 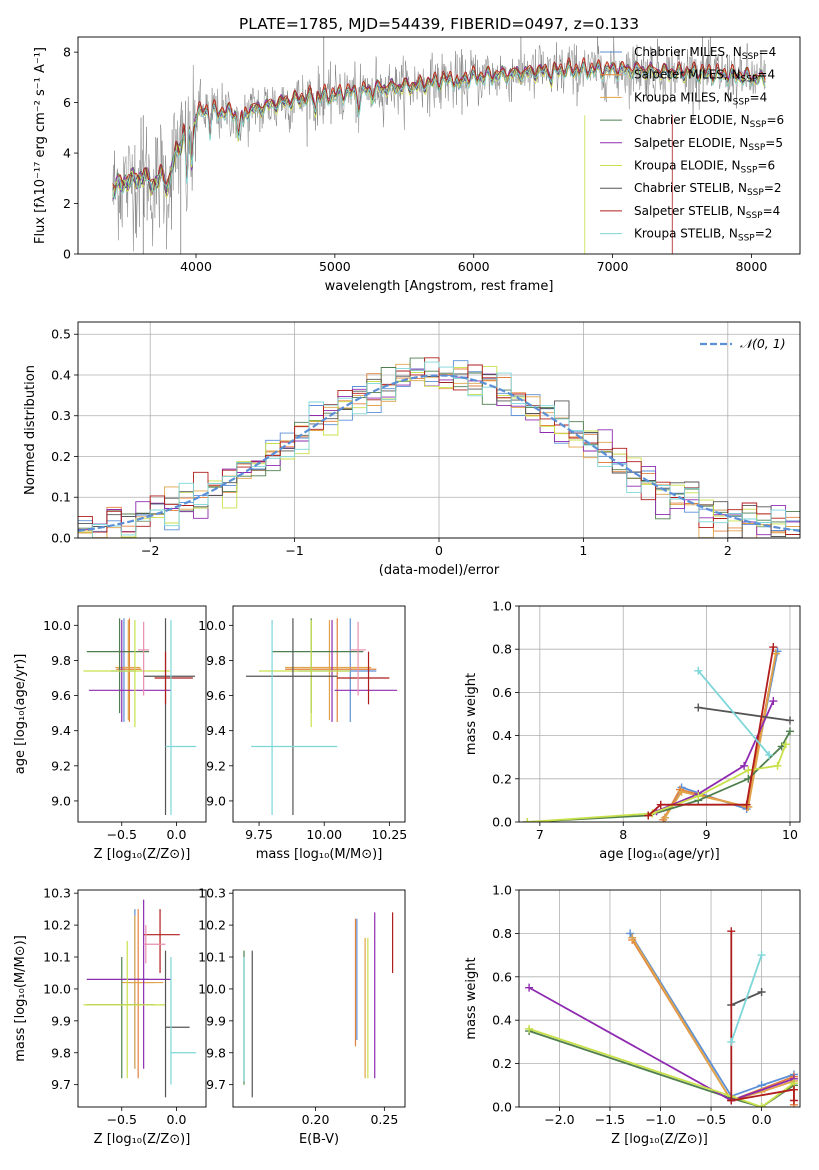 I want to click on legend-label: Chabrier MILES, NSSP=4, so click(x=705, y=53).